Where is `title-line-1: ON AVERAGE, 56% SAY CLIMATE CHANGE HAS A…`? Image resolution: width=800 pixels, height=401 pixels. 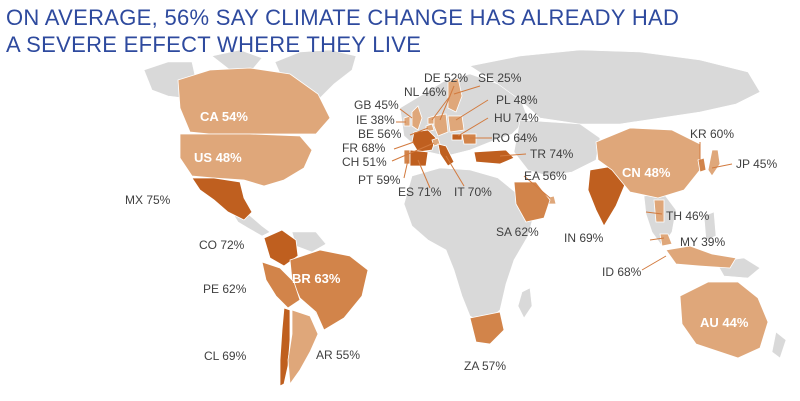 title-line-1: ON AVERAGE, 56% SAY CLIMATE CHANGE HAS A… is located at coordinates (343, 17).